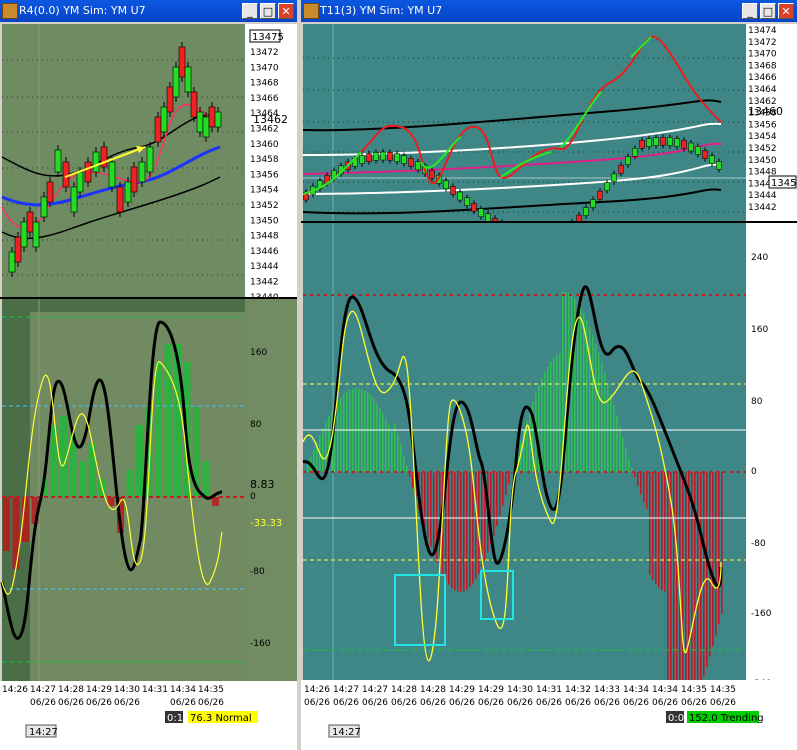  Describe the element at coordinates (762, 31) in the screenshot. I see `price-tick-label: 13474` at that location.